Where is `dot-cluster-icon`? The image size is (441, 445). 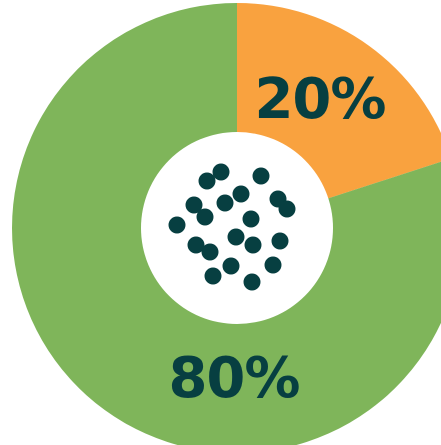 dot-cluster-icon is located at coordinates (232, 227).